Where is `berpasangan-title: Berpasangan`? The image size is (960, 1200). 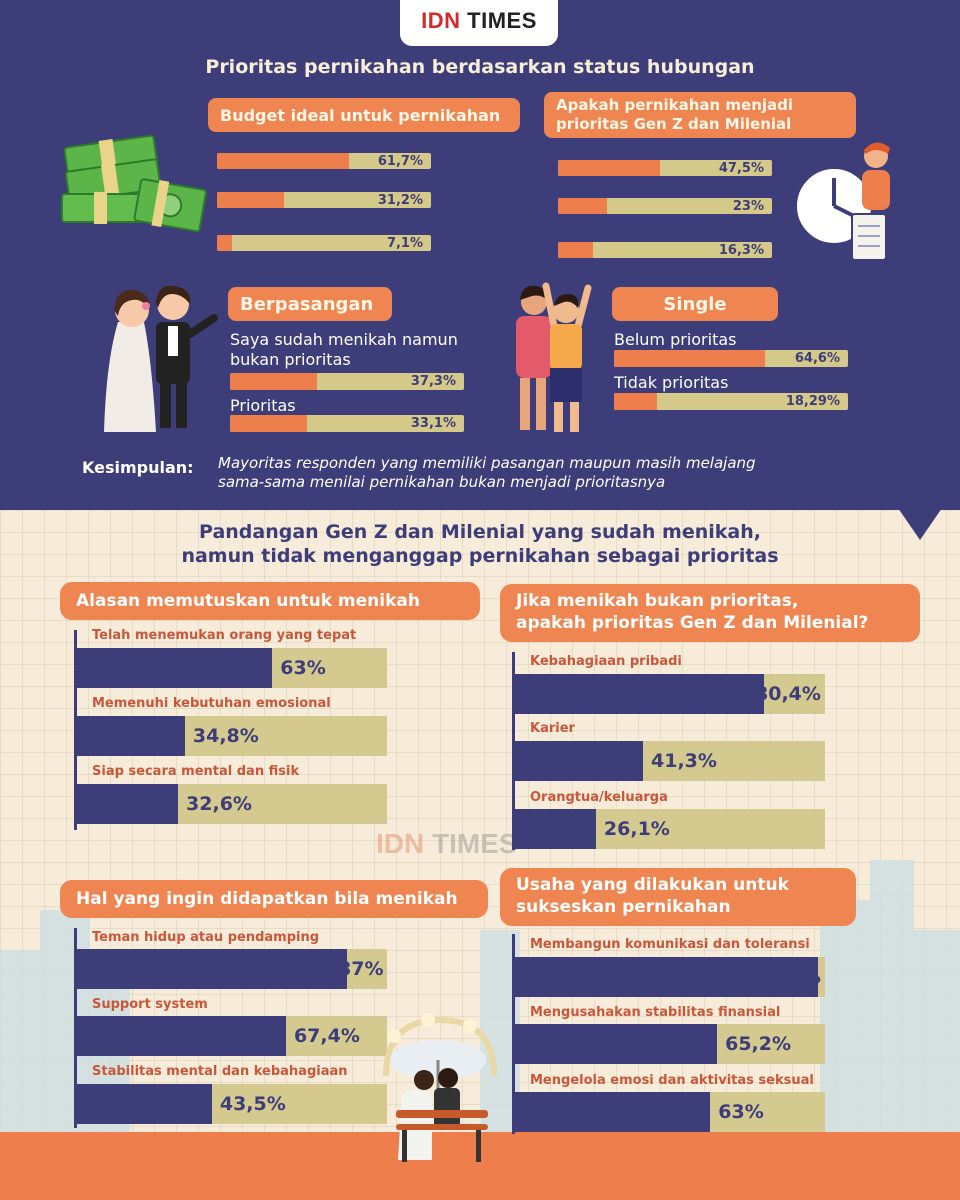
berpasangan-title: Berpasangan is located at coordinates (307, 304).